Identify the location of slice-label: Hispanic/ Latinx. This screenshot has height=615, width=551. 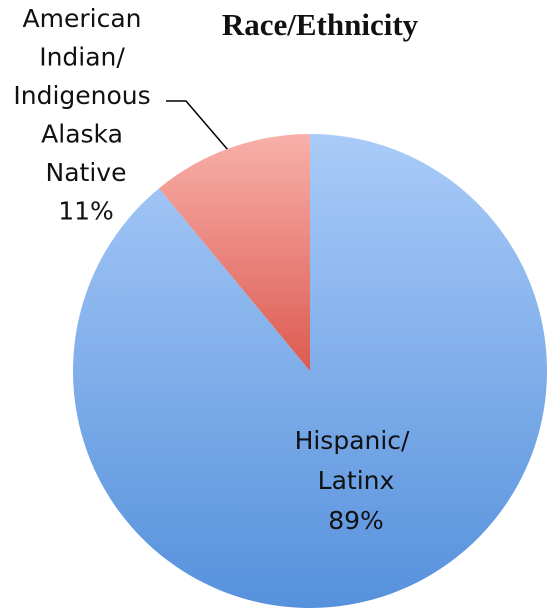
(356, 460).